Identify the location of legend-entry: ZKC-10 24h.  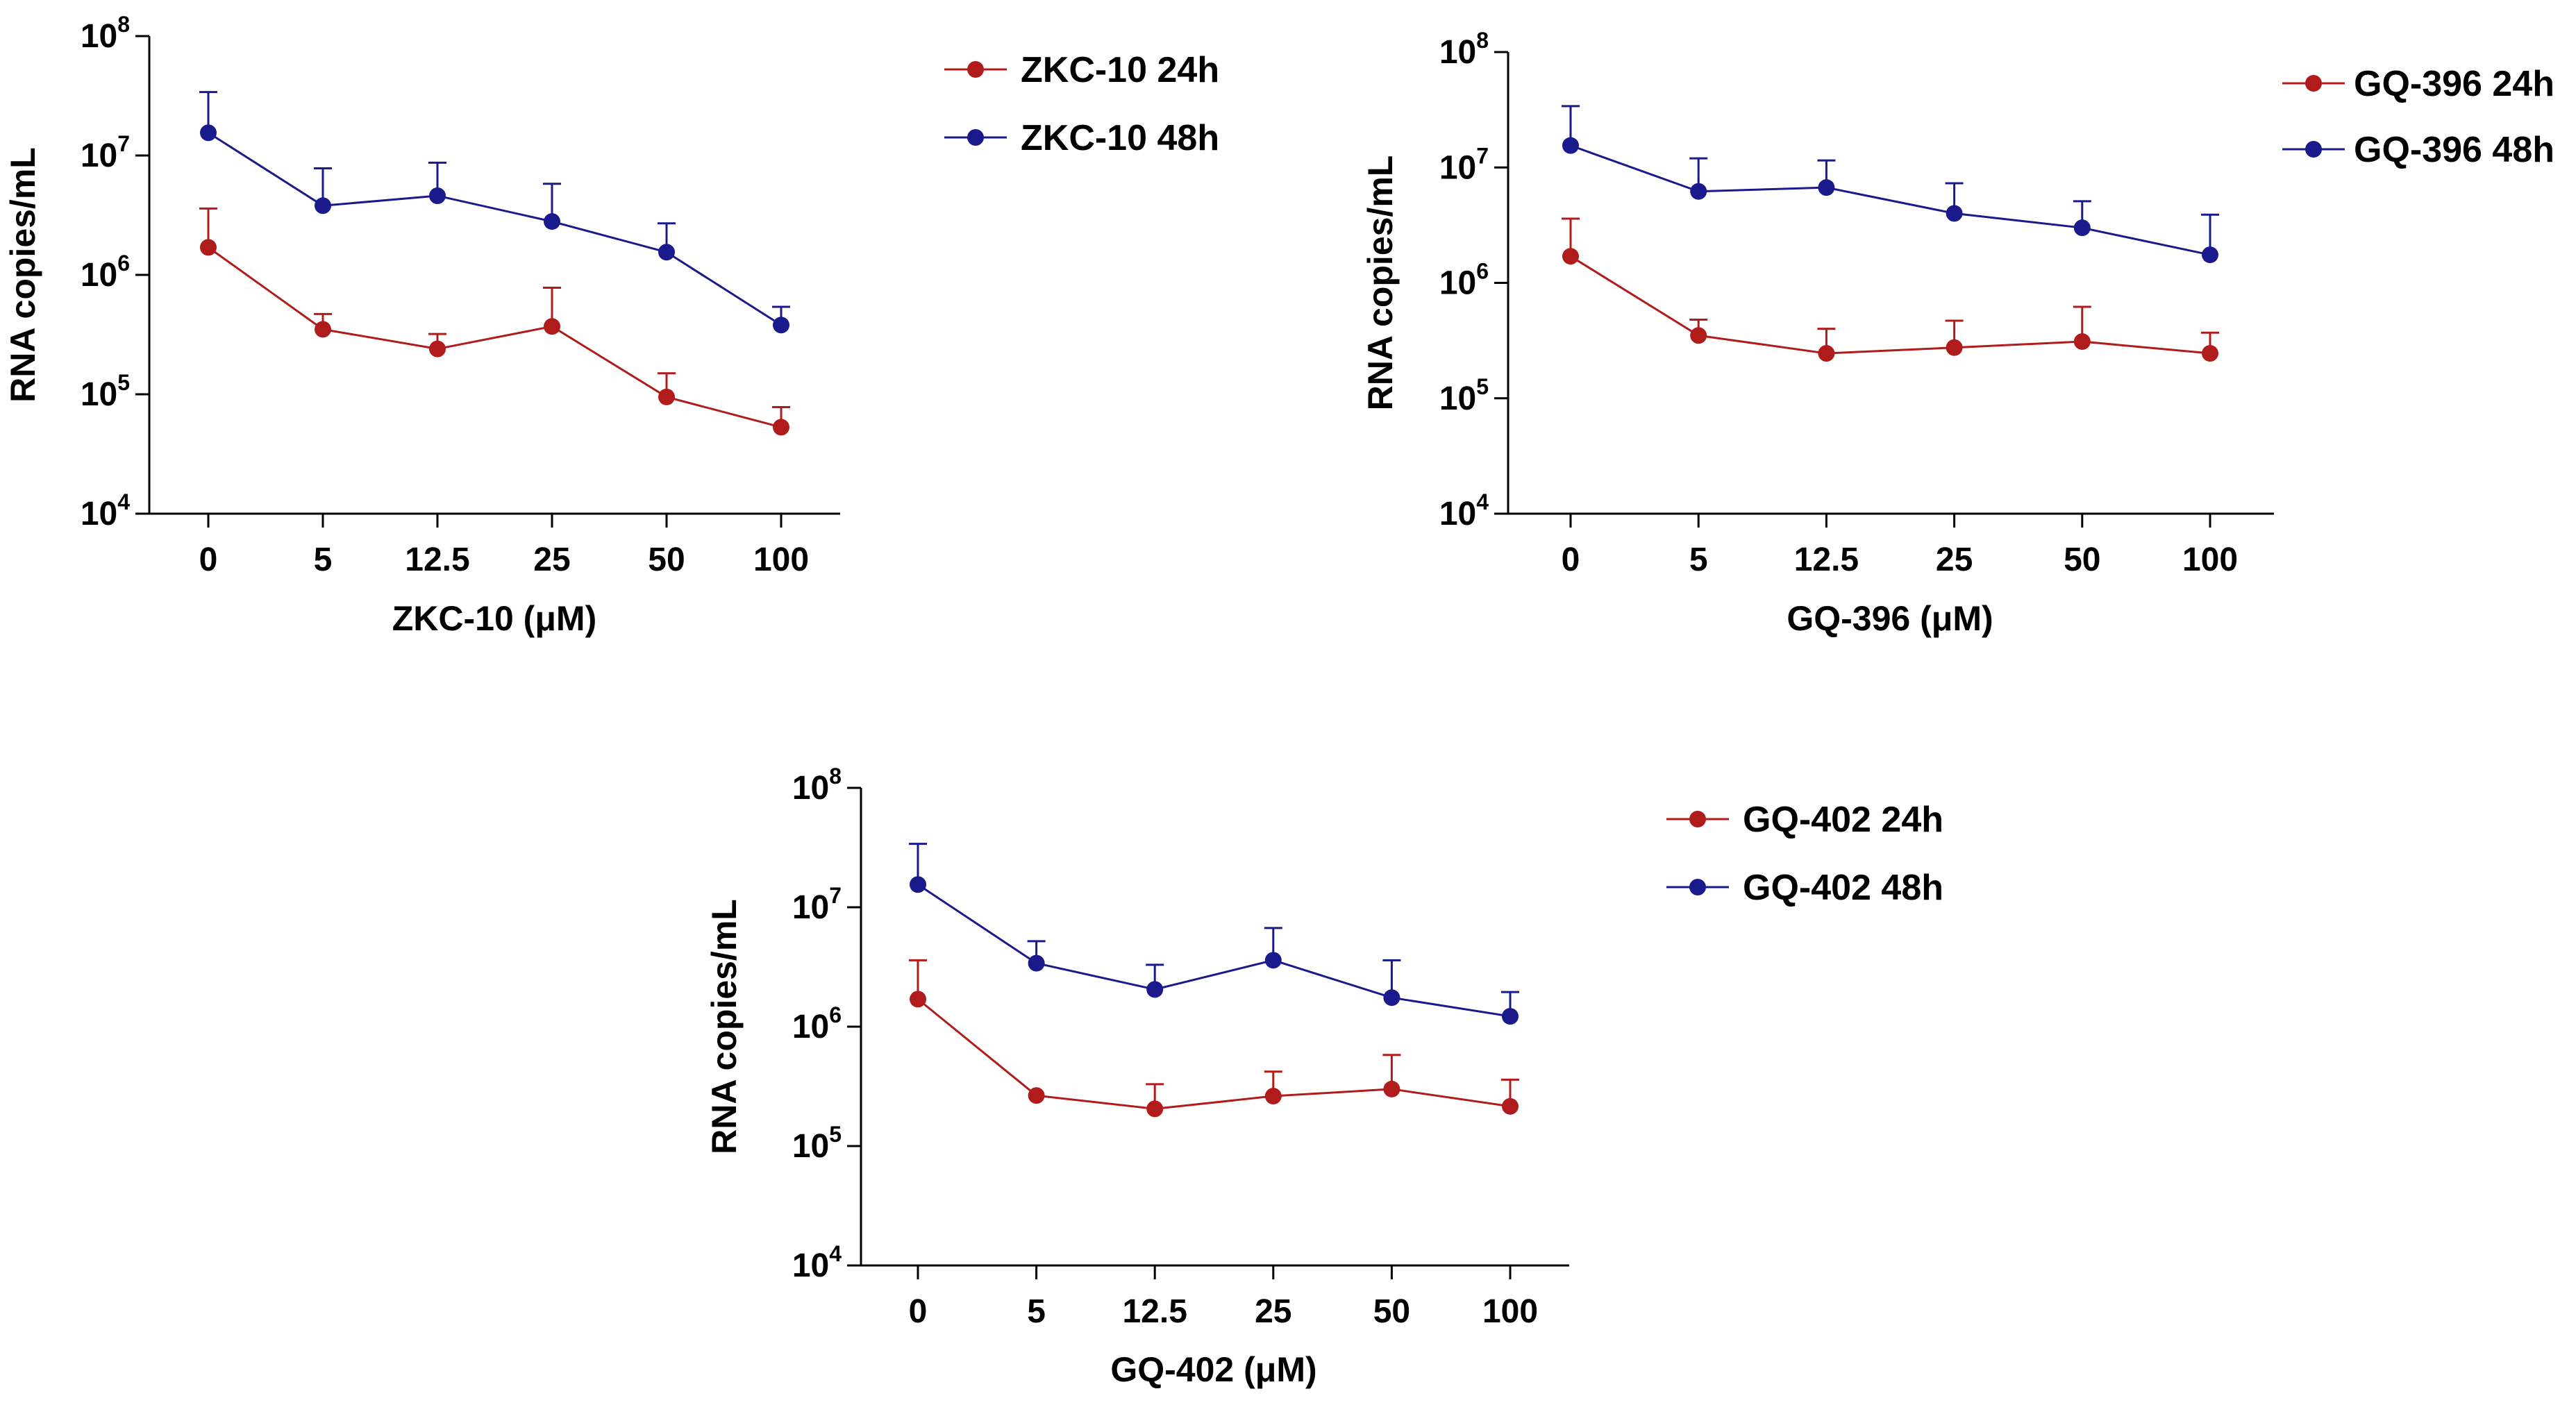
(1081, 70).